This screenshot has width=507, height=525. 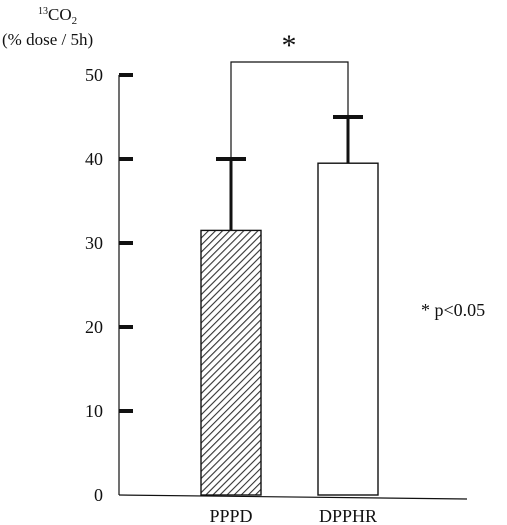 I want to click on p-value-note: * p<0.05, so click(x=453, y=310).